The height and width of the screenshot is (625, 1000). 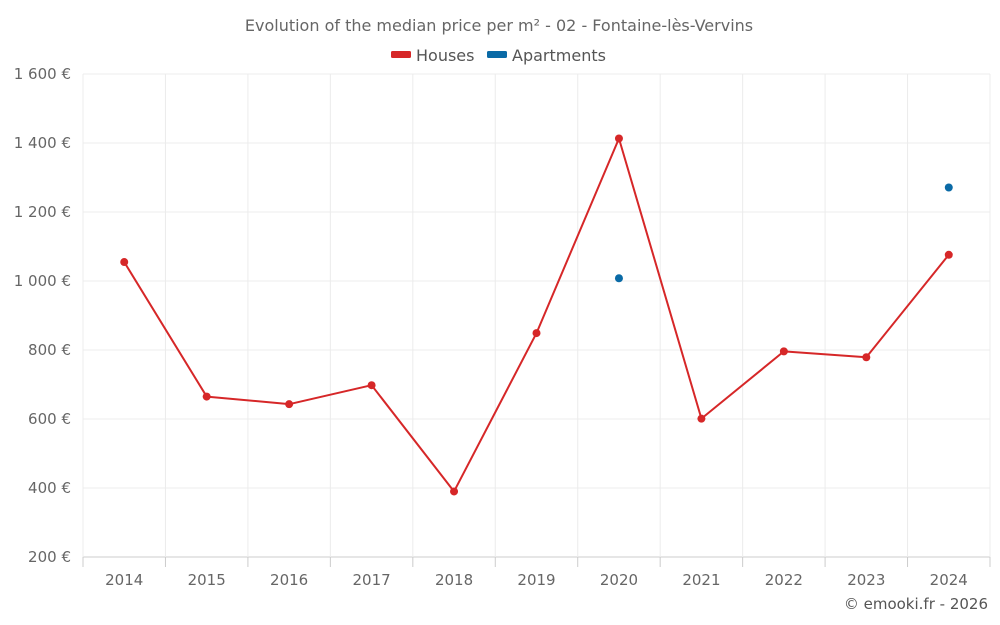 What do you see at coordinates (49, 488) in the screenshot?
I see `y-tick-label: 400 €` at bounding box center [49, 488].